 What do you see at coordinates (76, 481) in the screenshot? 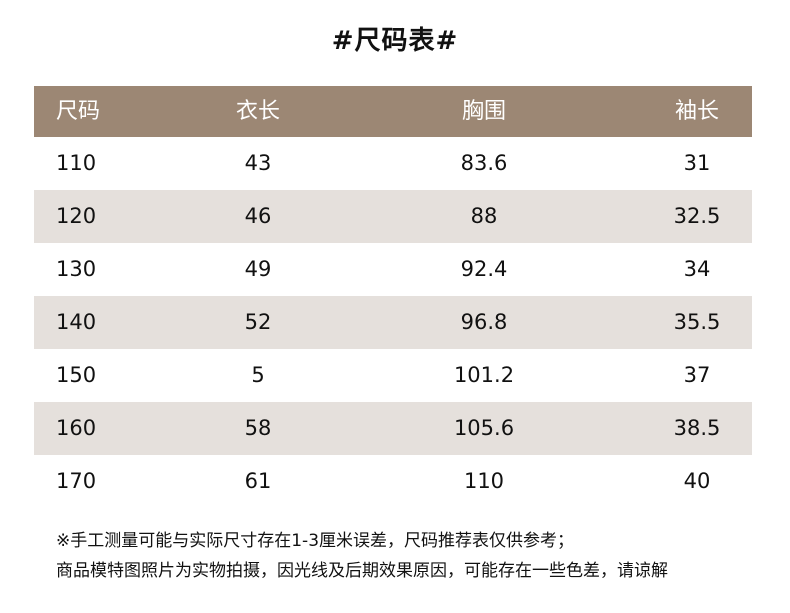
I see `cell-size: 170` at bounding box center [76, 481].